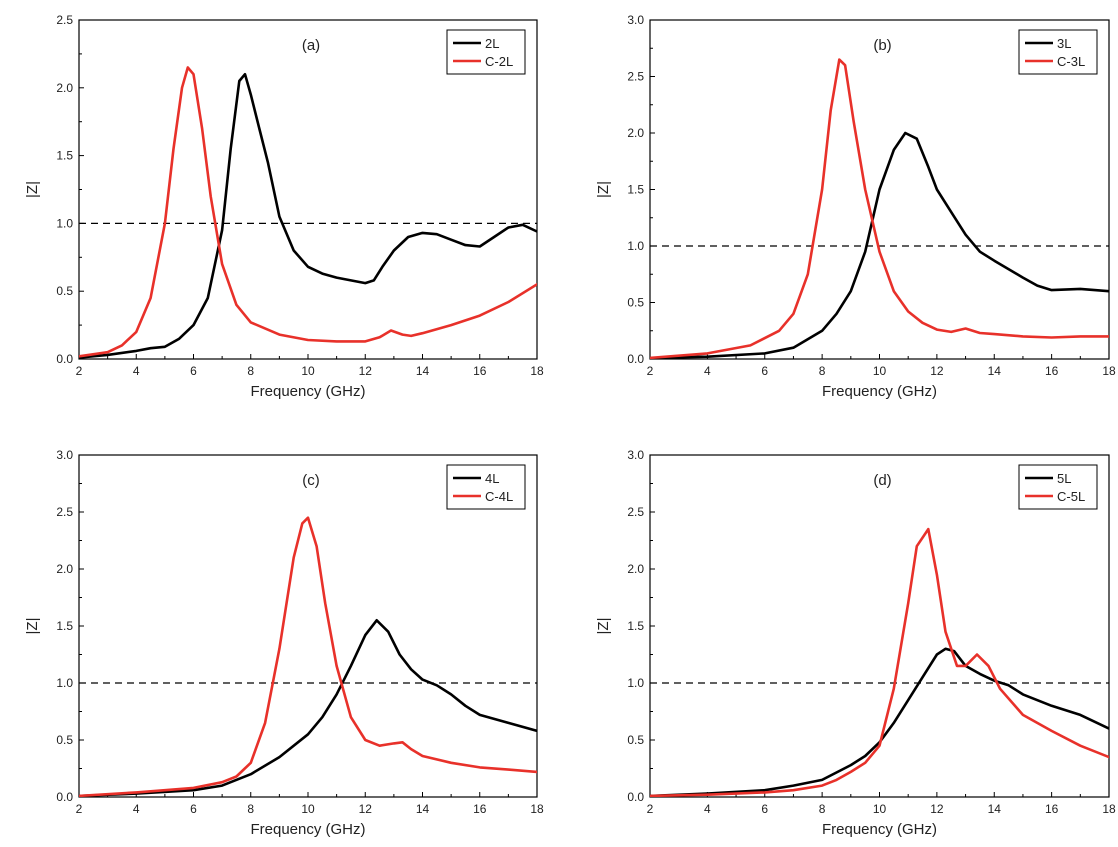  Describe the element at coordinates (1071, 496) in the screenshot. I see `legend-label: C-5L` at that location.